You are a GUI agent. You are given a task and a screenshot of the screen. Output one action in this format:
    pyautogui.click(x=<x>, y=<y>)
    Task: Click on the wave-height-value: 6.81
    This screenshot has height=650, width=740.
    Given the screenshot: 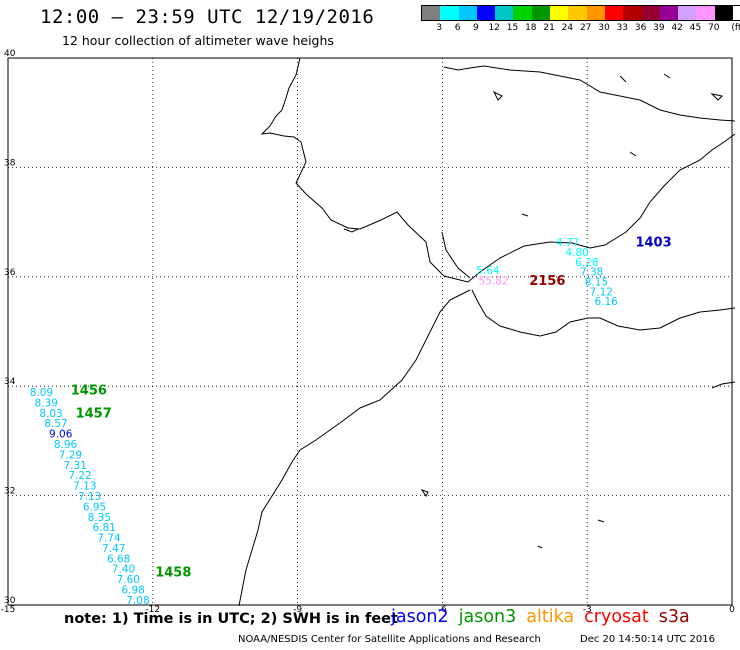 What is the action you would take?
    pyautogui.click(x=103, y=528)
    